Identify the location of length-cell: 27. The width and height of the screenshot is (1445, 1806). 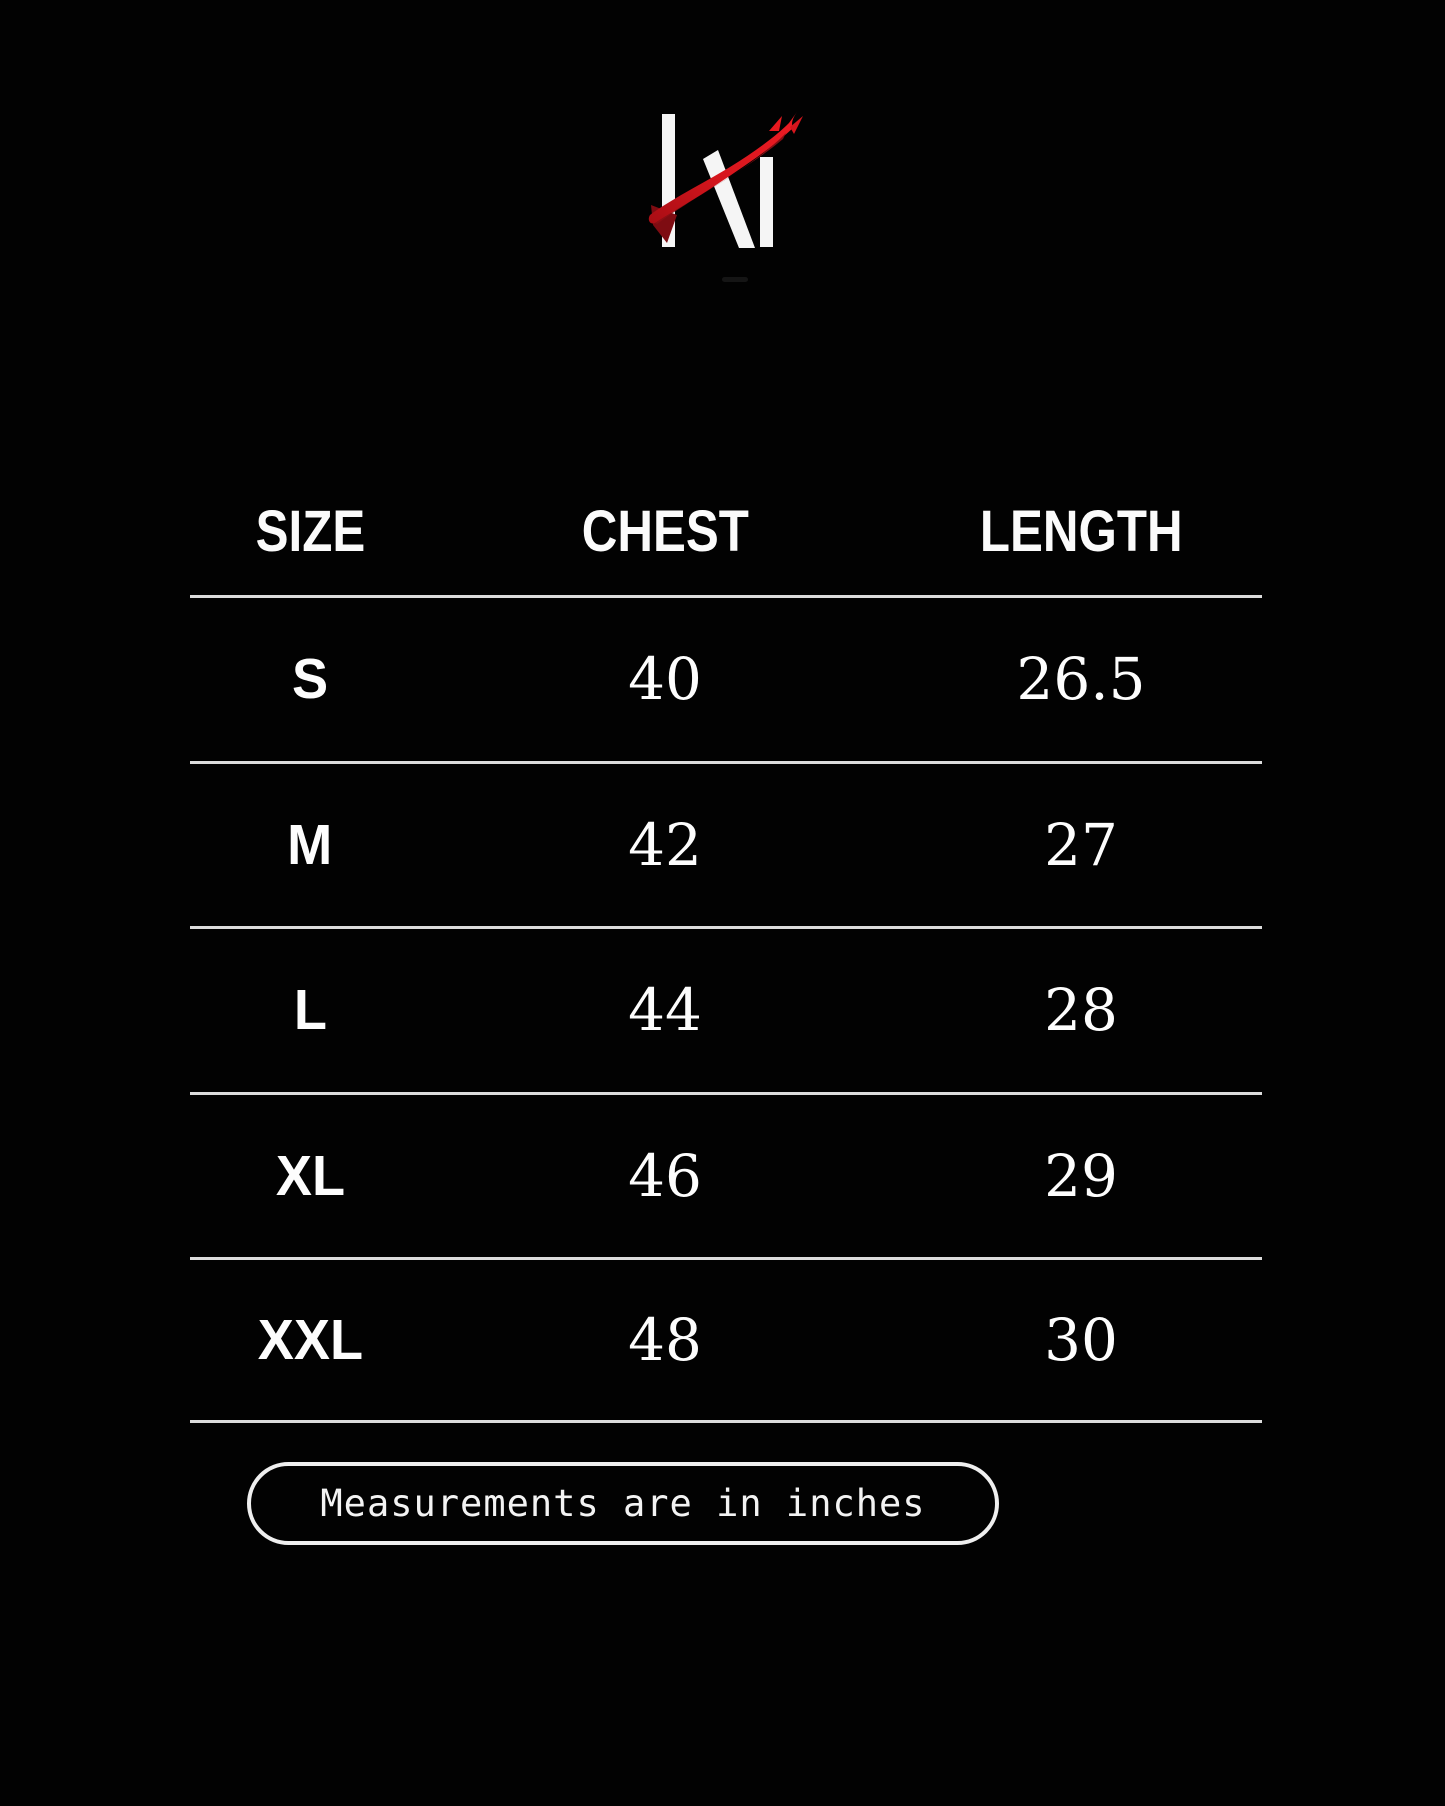
(1081, 844).